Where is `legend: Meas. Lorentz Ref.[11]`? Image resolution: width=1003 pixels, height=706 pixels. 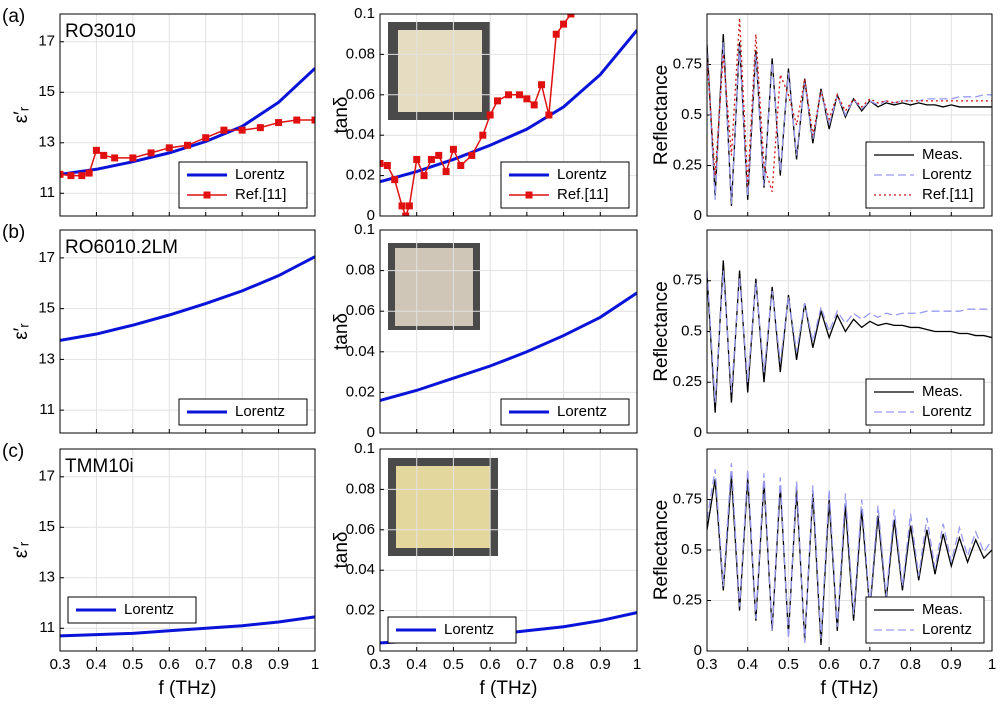
legend: Meas. Lorentz Ref.[11] is located at coordinates (925, 175).